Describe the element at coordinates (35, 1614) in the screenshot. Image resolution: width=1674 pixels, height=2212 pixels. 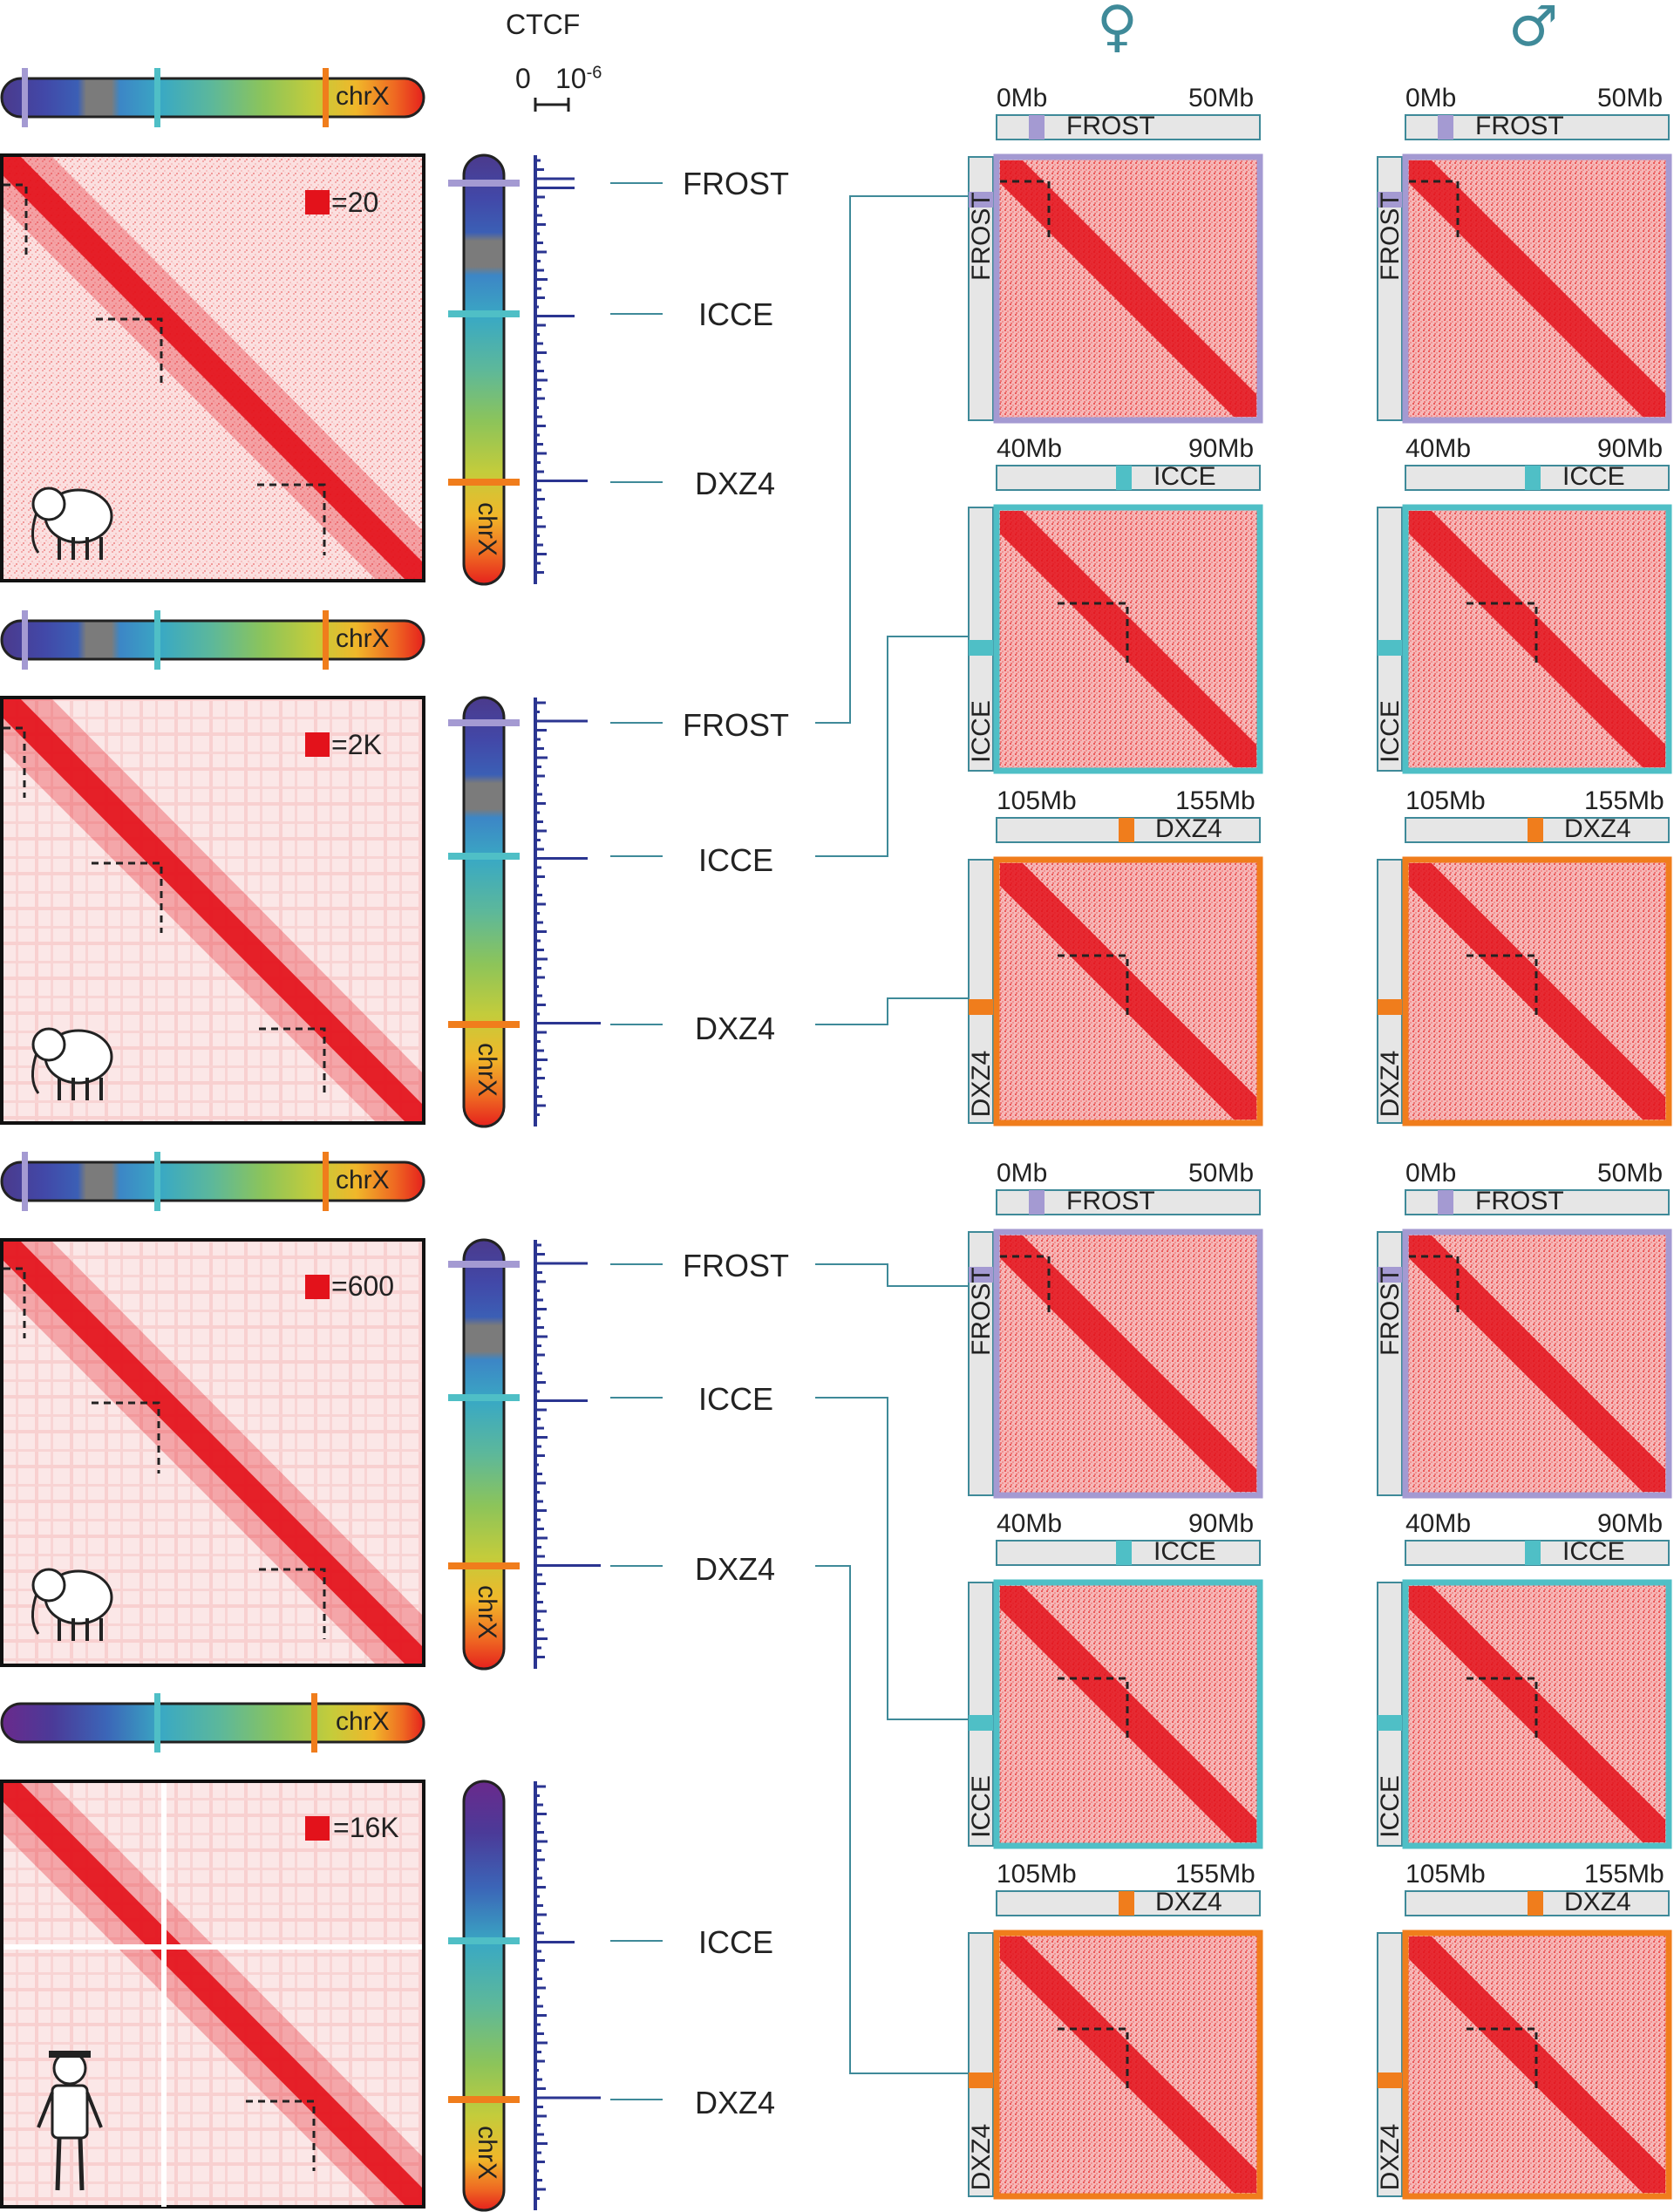
I see `african-elephant-icon-trunk` at that location.